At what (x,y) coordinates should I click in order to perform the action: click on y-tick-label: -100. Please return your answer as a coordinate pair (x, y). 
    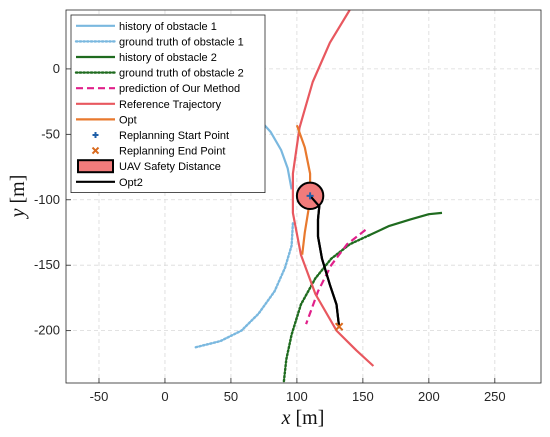
    Looking at the image, I should click on (47, 199).